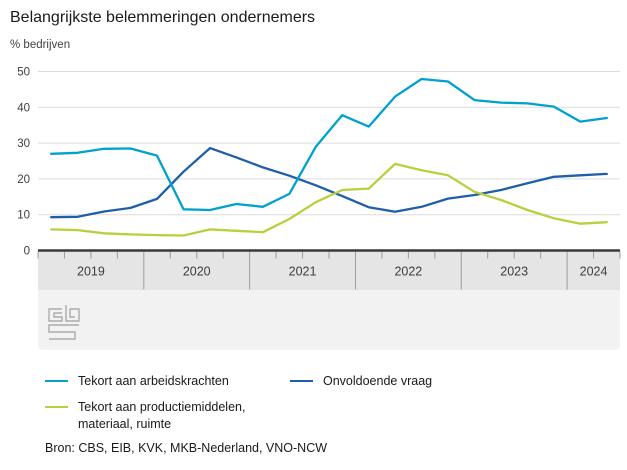 This screenshot has width=627, height=470. Describe the element at coordinates (72, 313) in the screenshot. I see `cbs-logo-b` at that location.